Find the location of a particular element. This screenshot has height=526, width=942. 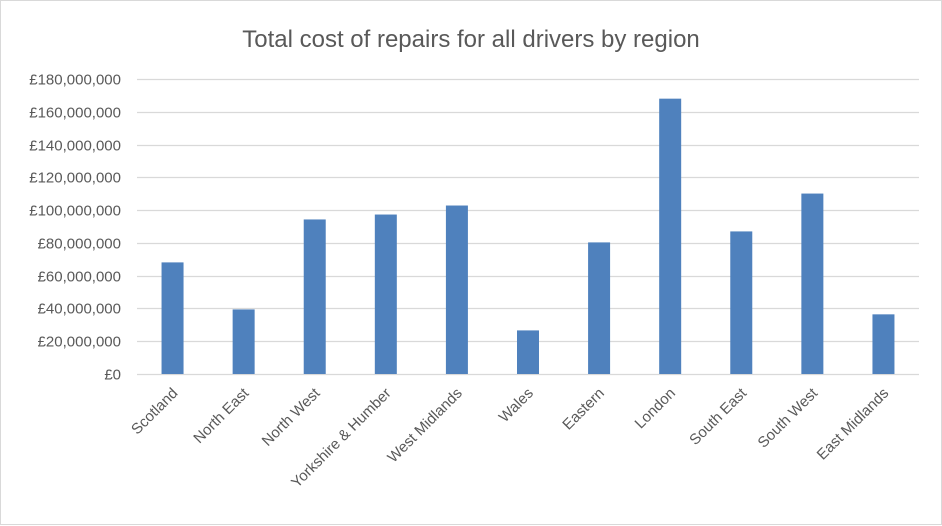

bar-scotland is located at coordinates (172, 318).